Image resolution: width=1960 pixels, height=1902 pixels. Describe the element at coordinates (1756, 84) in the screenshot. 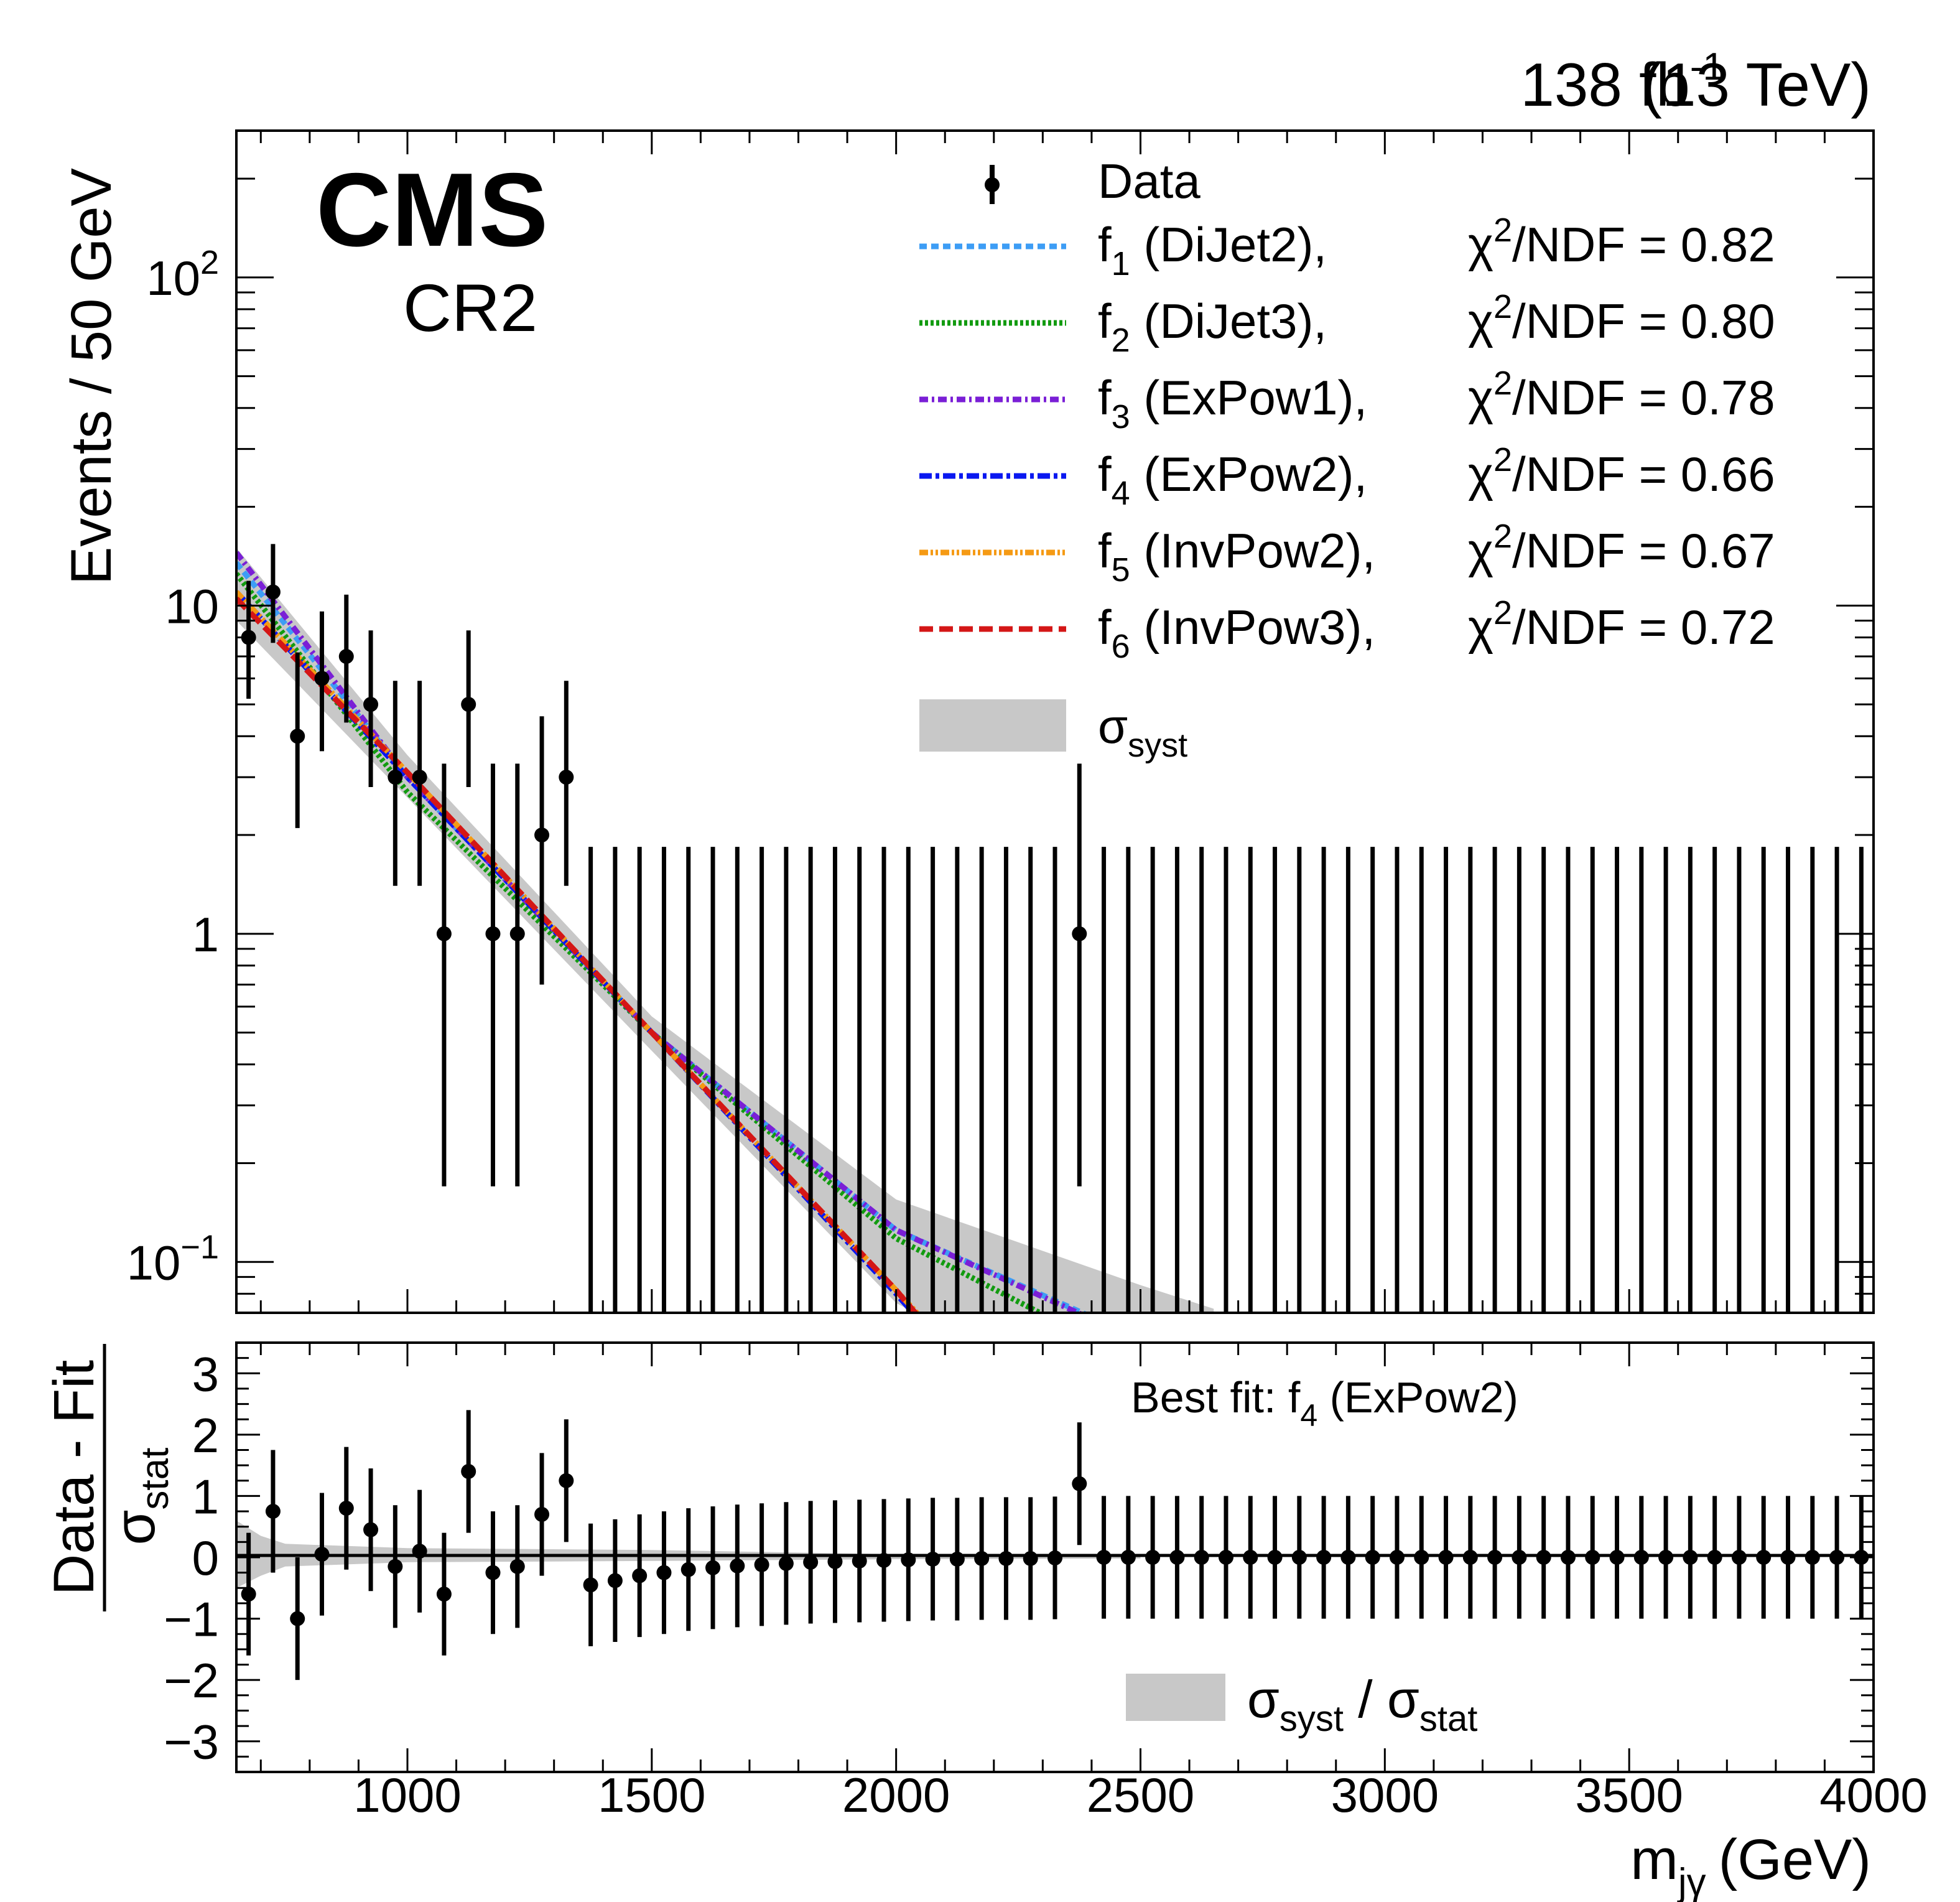

I see `energy-label: (13 TeV)` at that location.